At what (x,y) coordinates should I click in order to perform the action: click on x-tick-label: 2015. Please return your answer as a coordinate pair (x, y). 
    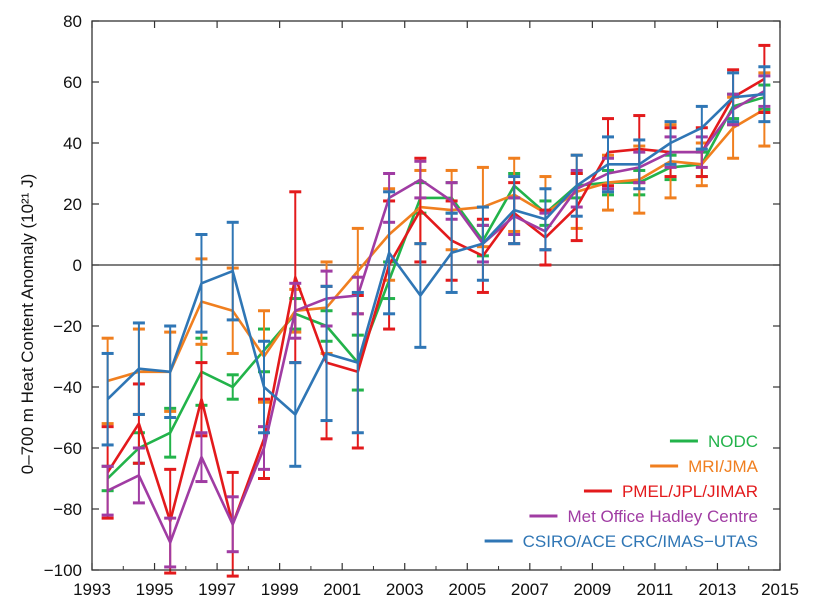
    Looking at the image, I should click on (780, 589).